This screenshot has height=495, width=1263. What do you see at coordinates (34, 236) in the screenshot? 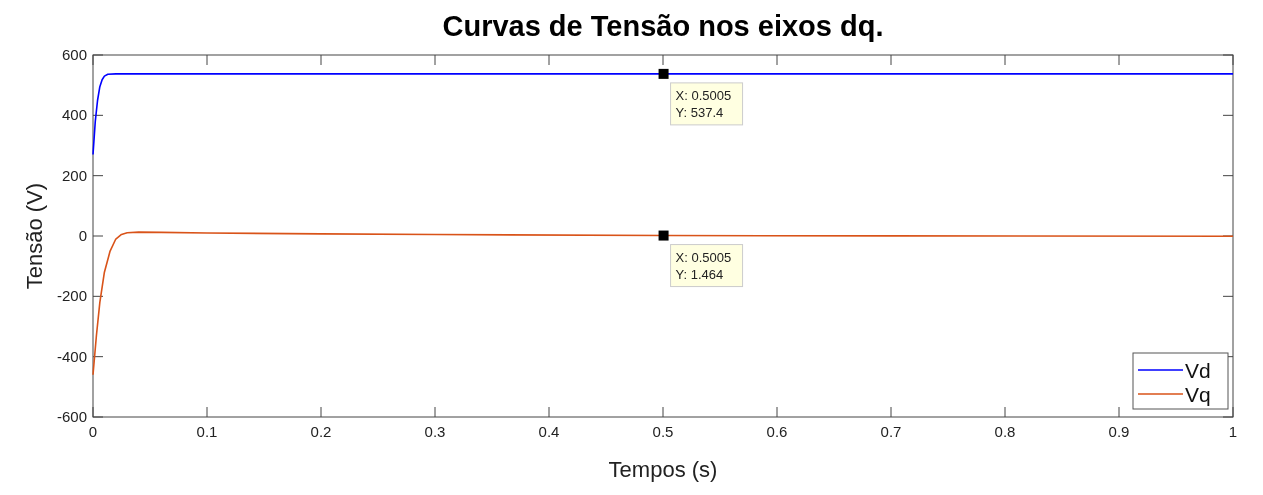
I see `y-axis-title: Tensão (V)` at bounding box center [34, 236].